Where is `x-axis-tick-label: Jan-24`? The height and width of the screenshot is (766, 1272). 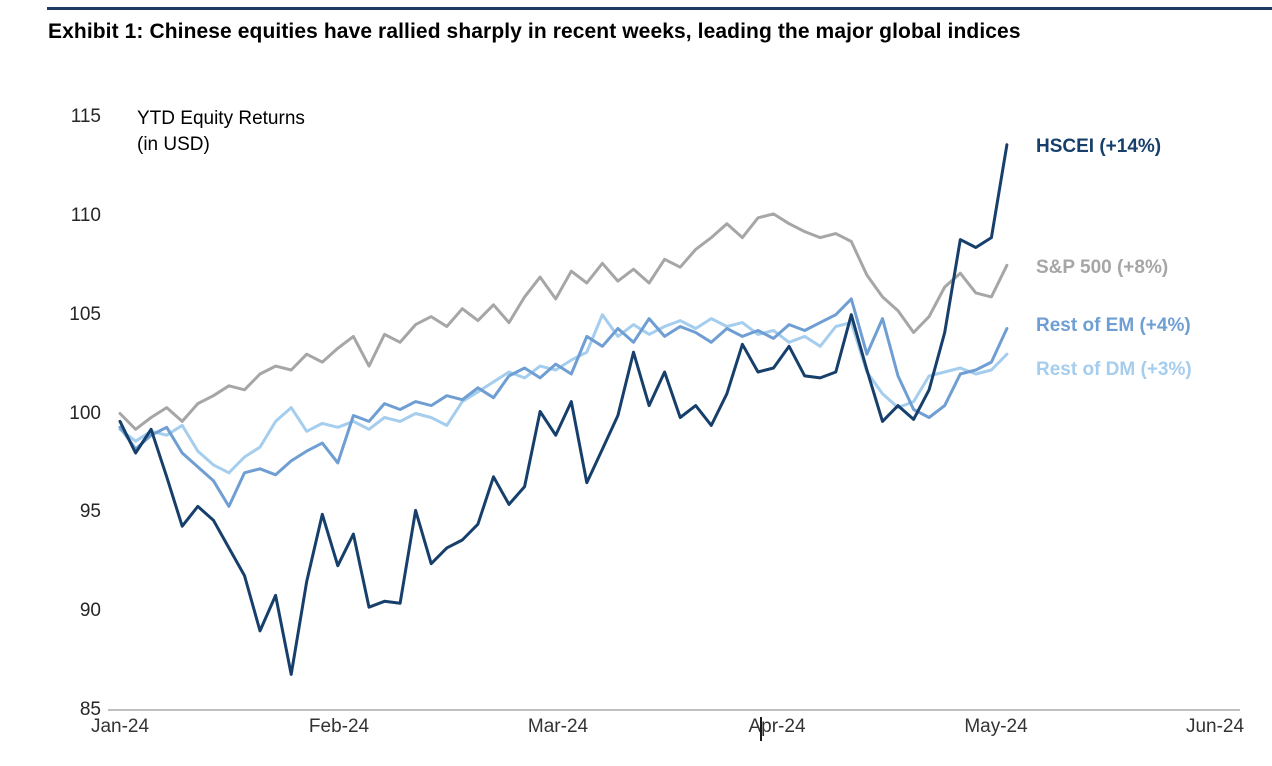
x-axis-tick-label: Jan-24 is located at coordinates (120, 726).